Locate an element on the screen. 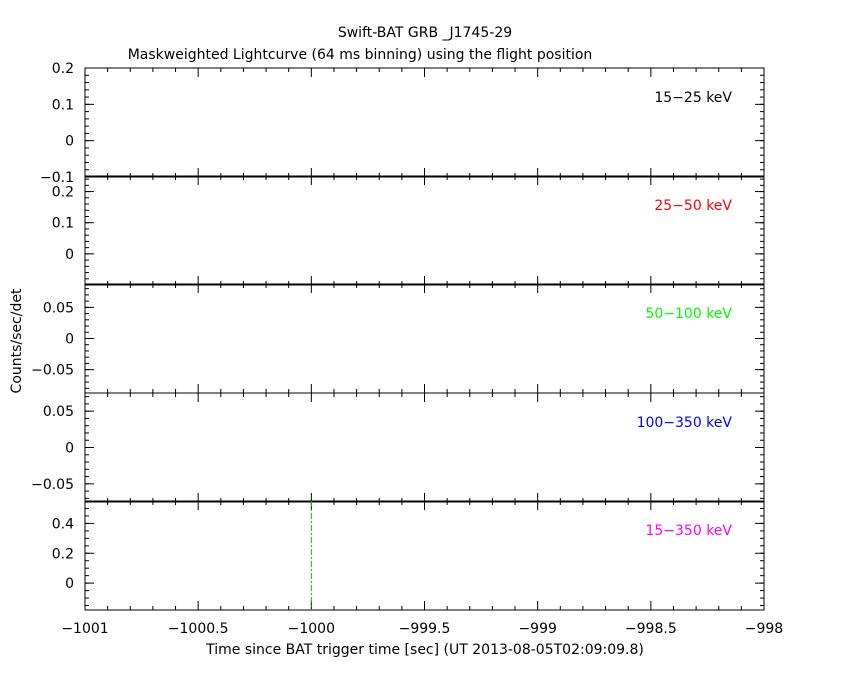 This screenshot has width=850, height=680. panel-4: 0 0.2 0.4 15−350 keV is located at coordinates (408, 555).